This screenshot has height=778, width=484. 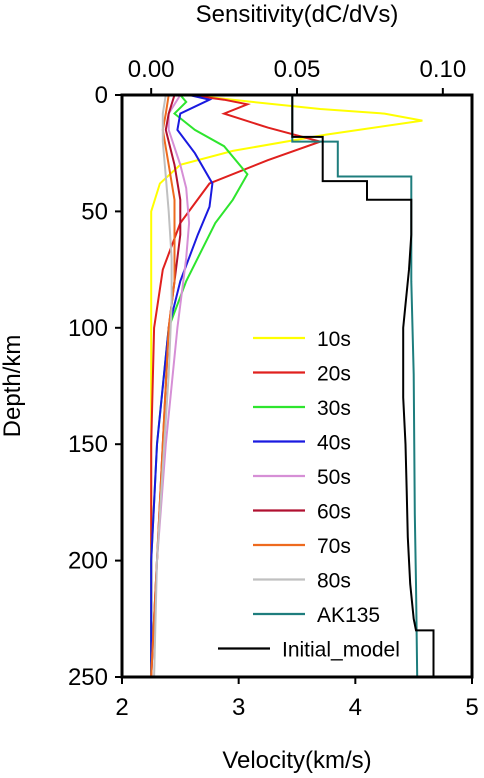 I want to click on top-axis-tick-label: 0.05, so click(x=297, y=69).